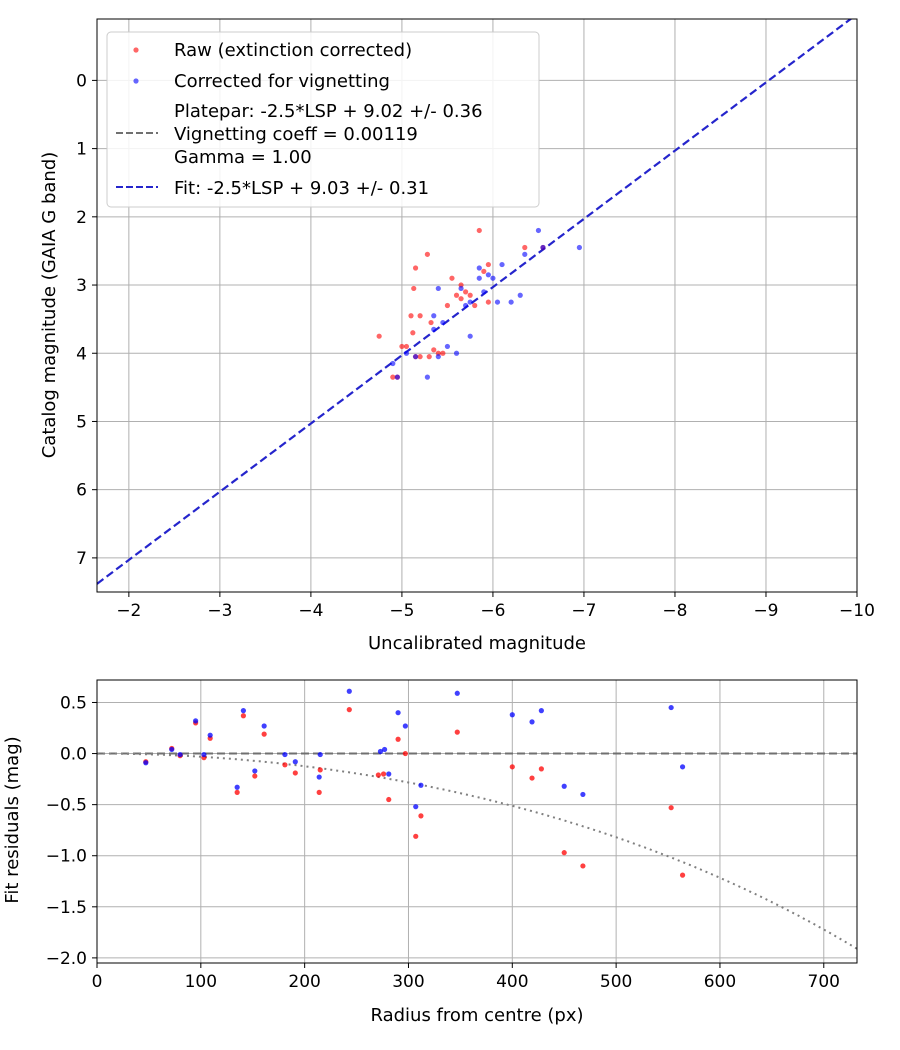  What do you see at coordinates (86, 320) in the screenshot?
I see `top-y-axis-ticks: 0 1 2 3 4 5 6 7` at bounding box center [86, 320].